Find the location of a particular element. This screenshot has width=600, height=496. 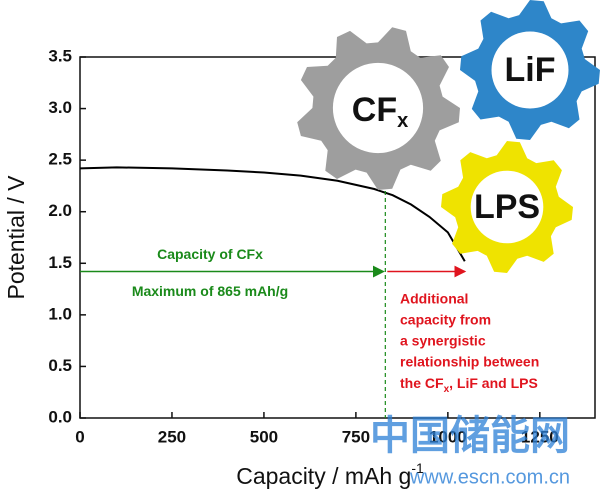

y-tick-label: 3.5 is located at coordinates (60, 55).